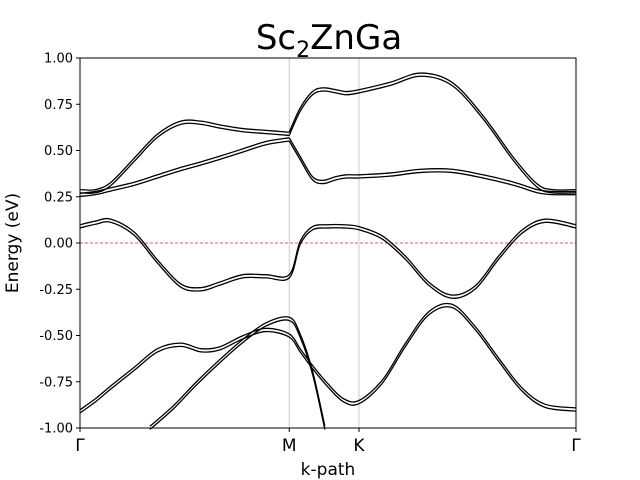 Image resolution: width=640 pixels, height=480 pixels. I want to click on y-tick-label: 1.00, so click(58, 59).